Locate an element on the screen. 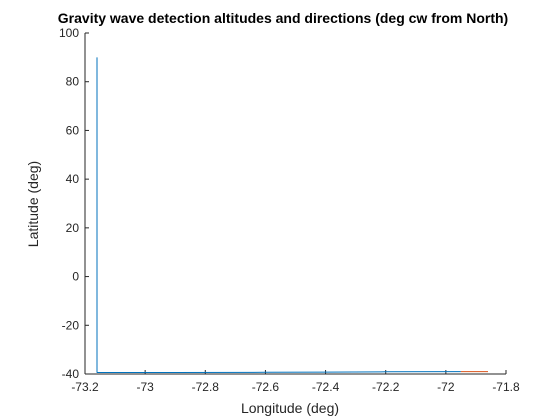  y-tick-label: 100 is located at coordinates (69, 33).